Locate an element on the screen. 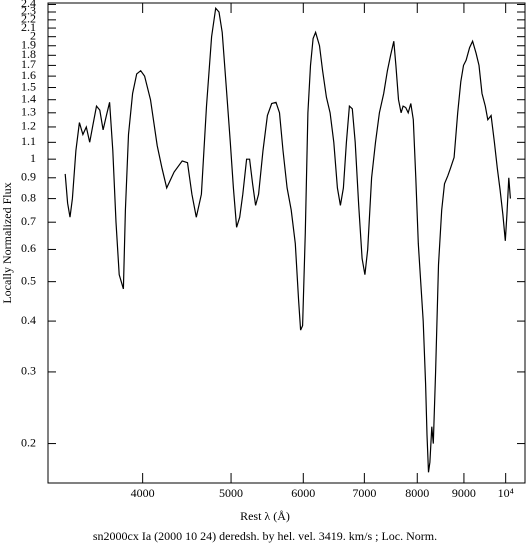  y-tick-label: 0.2 is located at coordinates (28, 442).